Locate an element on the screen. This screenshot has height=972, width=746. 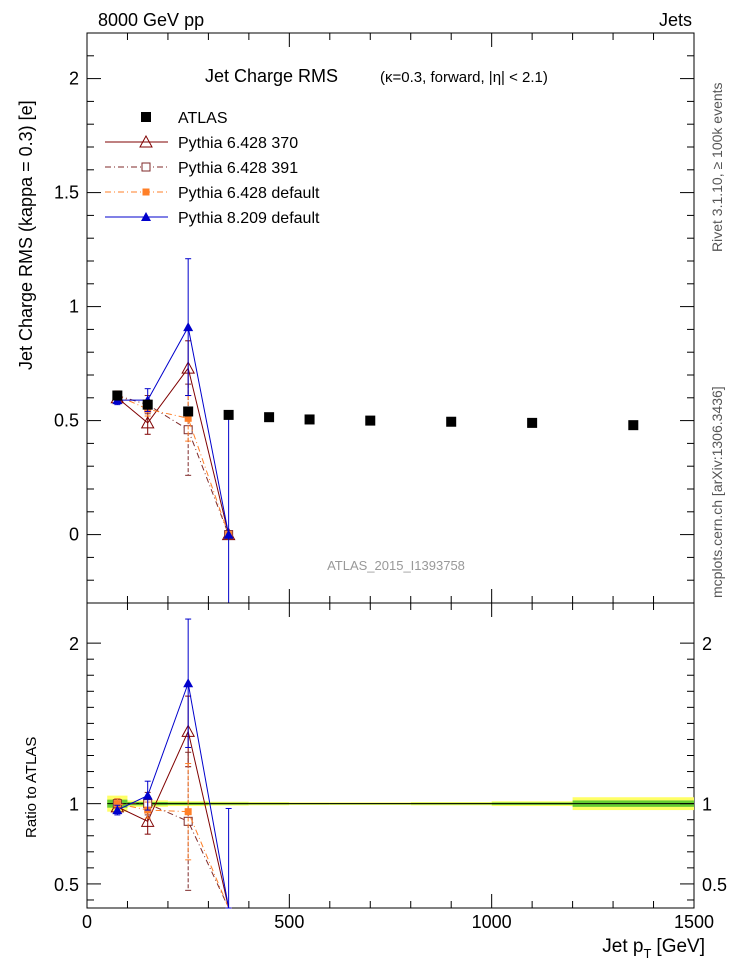
y-tick-label: 2 is located at coordinates (74, 79).